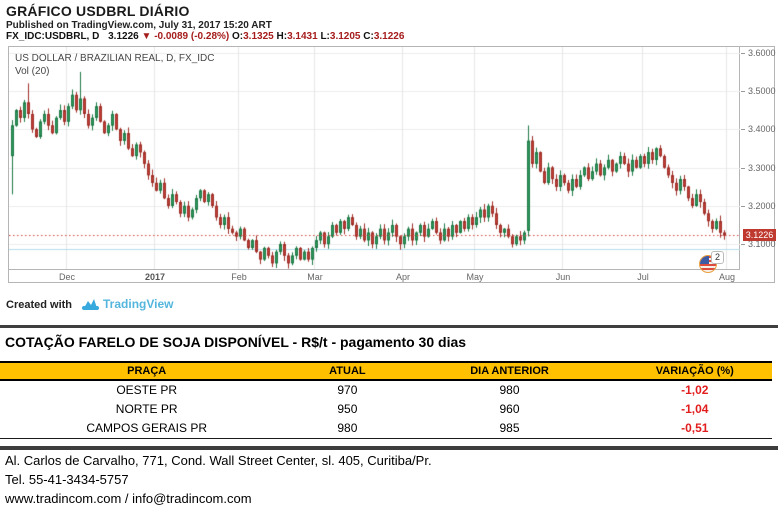  I want to click on price-axis-label: 3.1000, so click(762, 244).